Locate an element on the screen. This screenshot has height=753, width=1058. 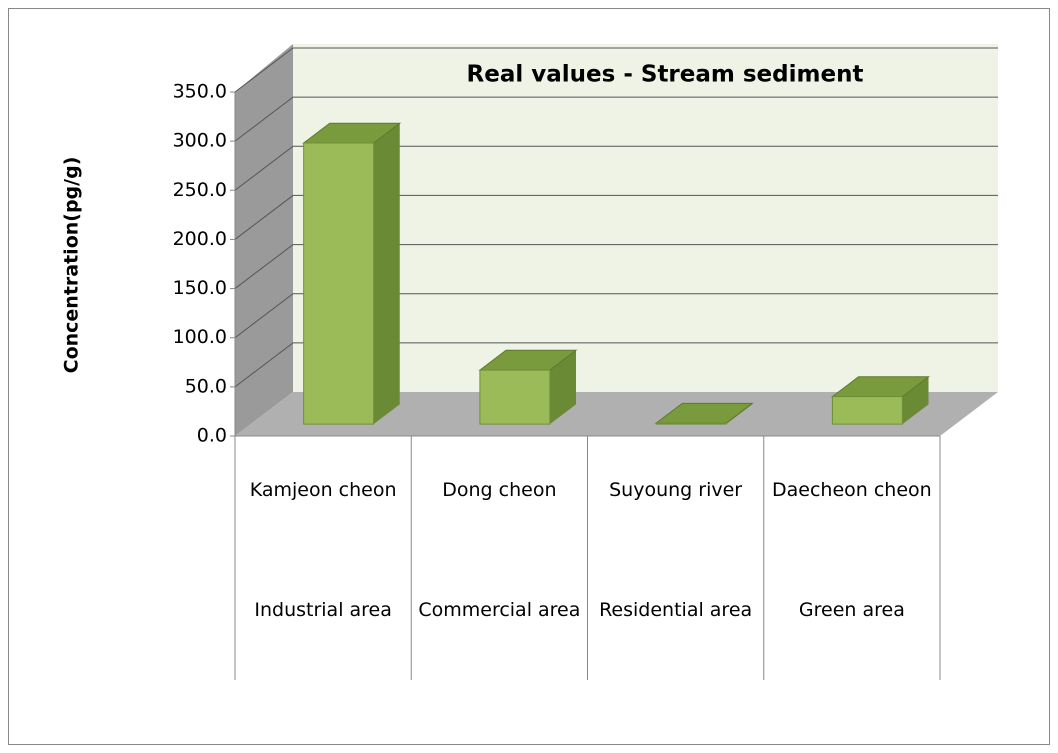
y-tick-label: 200.0 is located at coordinates (200, 239).